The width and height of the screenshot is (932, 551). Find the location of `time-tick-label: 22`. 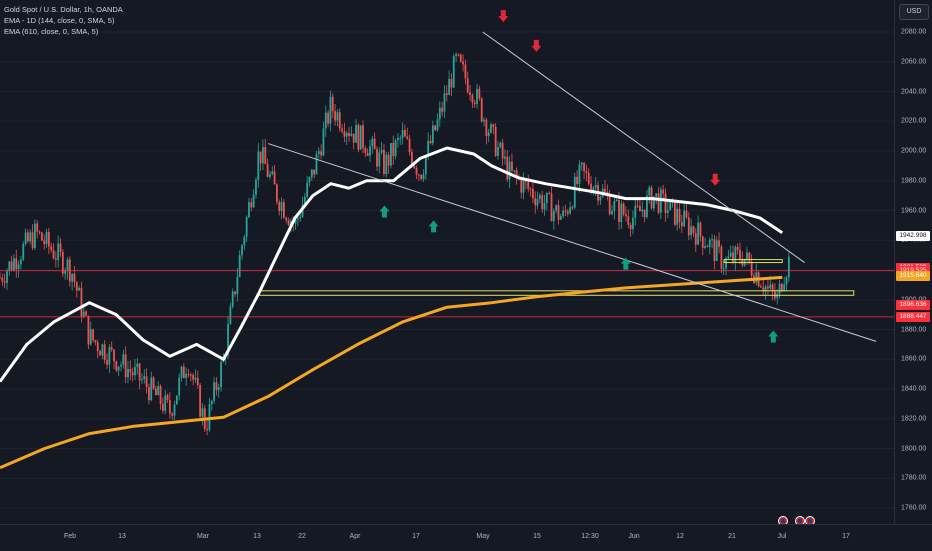

time-tick-label: 22 is located at coordinates (302, 536).